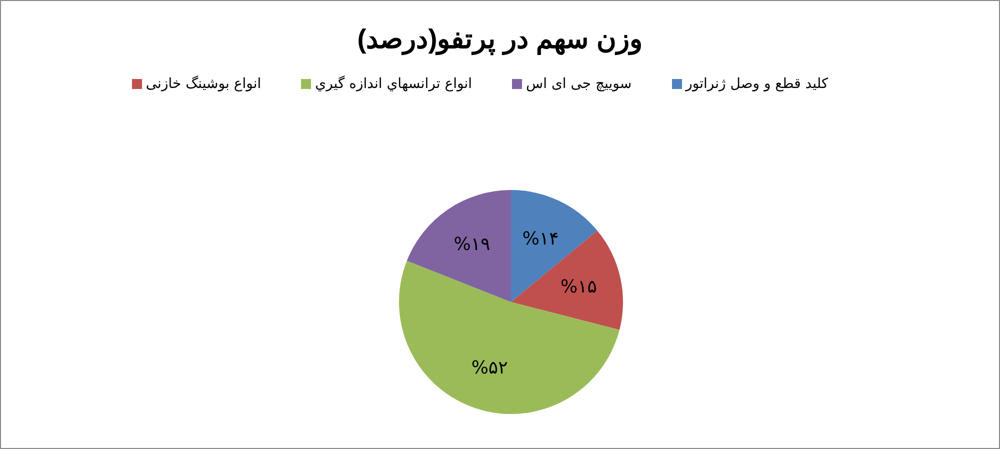  What do you see at coordinates (540, 239) in the screenshot?
I see `data-label: %۱۴` at bounding box center [540, 239].